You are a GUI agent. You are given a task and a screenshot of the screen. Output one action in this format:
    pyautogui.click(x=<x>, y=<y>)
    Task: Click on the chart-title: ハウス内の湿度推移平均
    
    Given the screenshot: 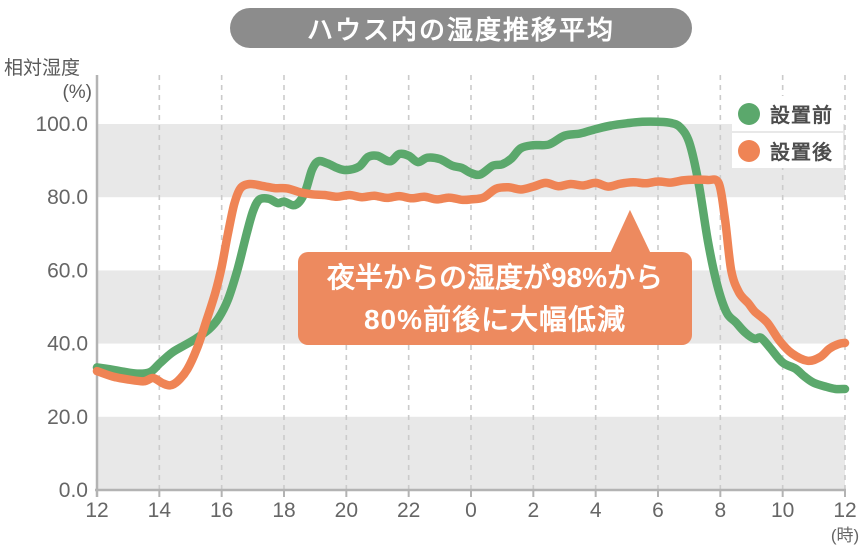 What is the action you would take?
    pyautogui.click(x=460, y=29)
    